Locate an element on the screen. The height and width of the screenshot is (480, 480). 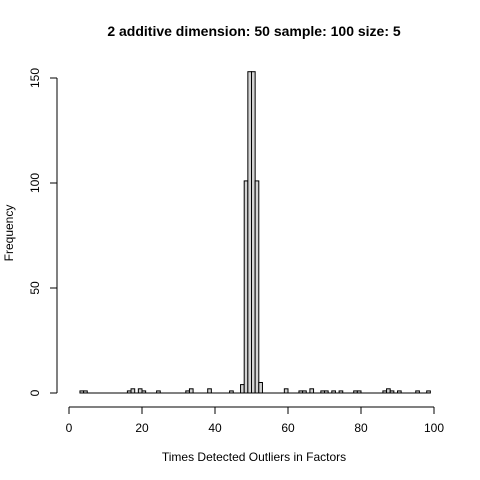
x-tick-label: 80 is located at coordinates (361, 428).